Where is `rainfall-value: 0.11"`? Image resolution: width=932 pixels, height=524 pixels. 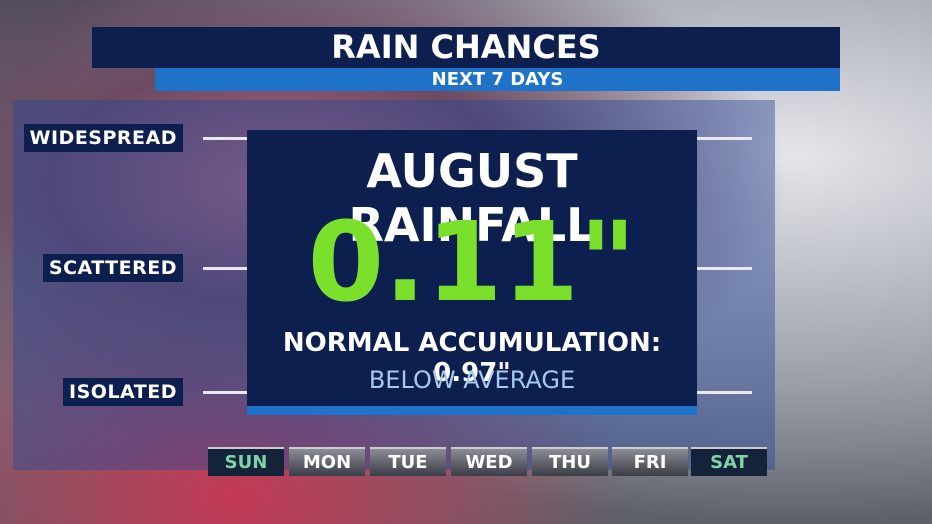
rainfall-value: 0.11" is located at coordinates (472, 262).